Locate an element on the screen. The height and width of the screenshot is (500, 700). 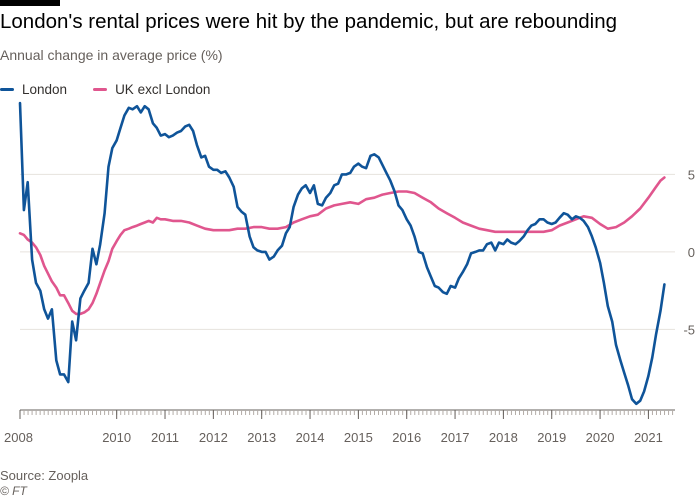
legend: London UK excl London is located at coordinates (118, 89).